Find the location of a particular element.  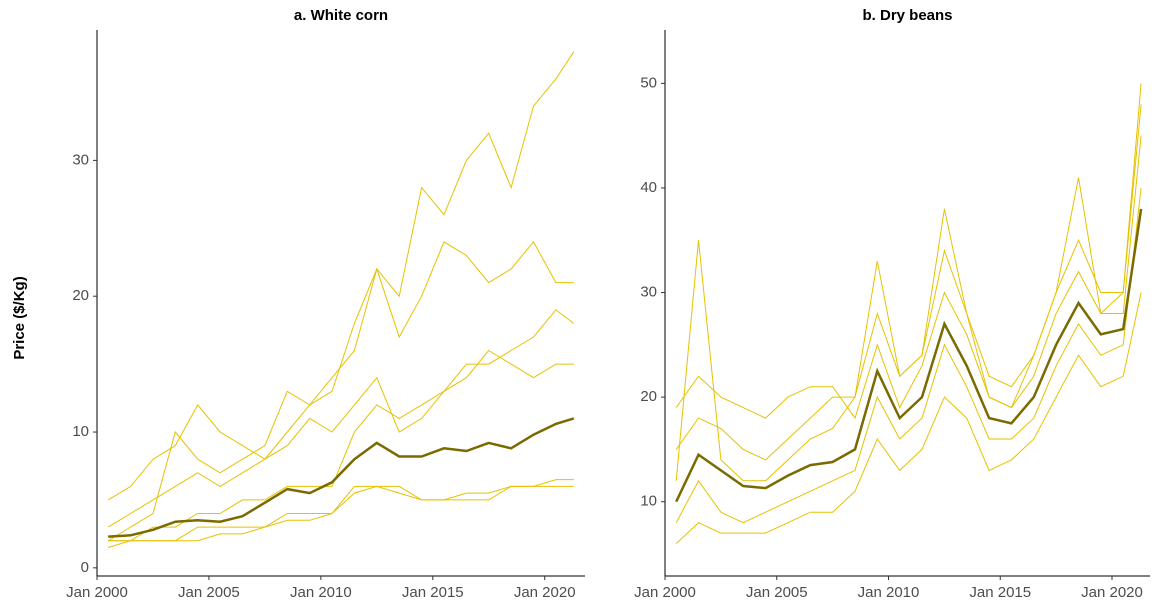

y-tick-label: 40 is located at coordinates (648, 187).